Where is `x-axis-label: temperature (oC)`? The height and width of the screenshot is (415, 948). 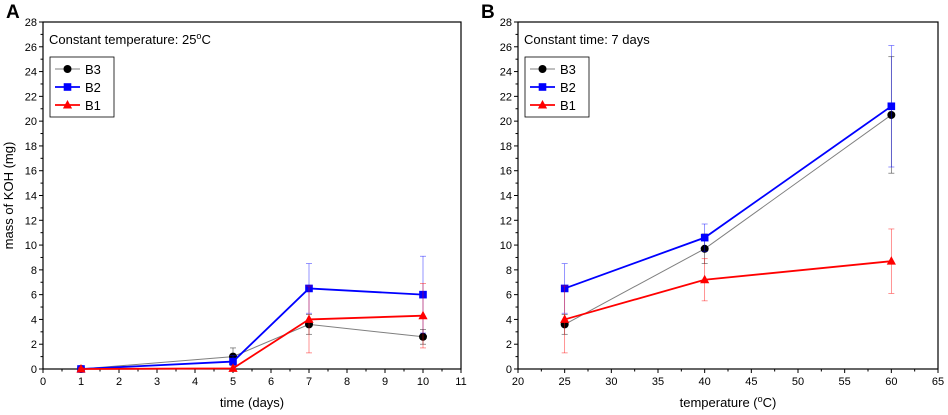 x-axis-label: temperature (oC) is located at coordinates (728, 402).